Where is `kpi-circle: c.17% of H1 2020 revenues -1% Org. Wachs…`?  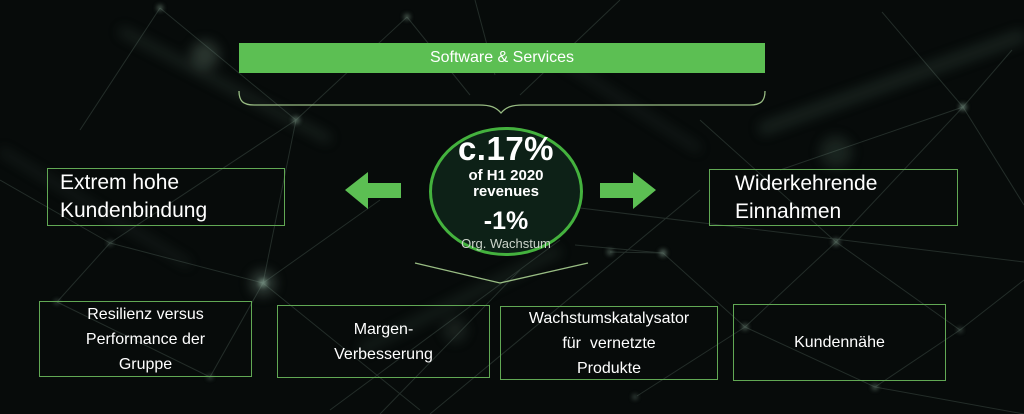
kpi-circle: c.17% of H1 2020 revenues -1% Org. Wachs… is located at coordinates (506, 191).